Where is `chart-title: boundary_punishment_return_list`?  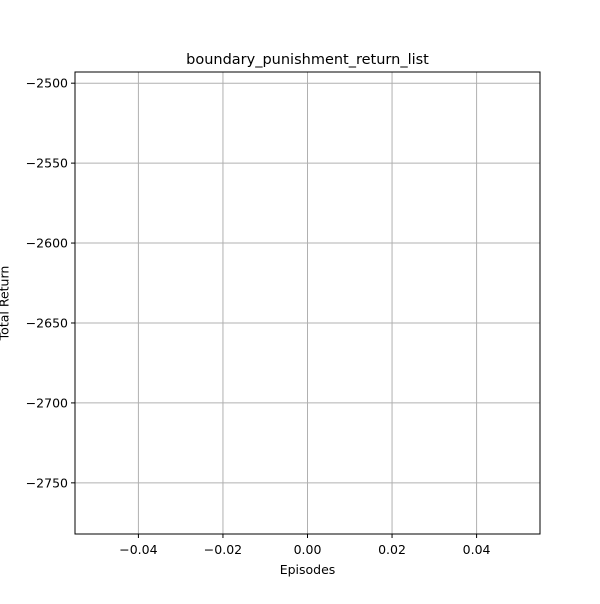 chart-title: boundary_punishment_return_list is located at coordinates (307, 60).